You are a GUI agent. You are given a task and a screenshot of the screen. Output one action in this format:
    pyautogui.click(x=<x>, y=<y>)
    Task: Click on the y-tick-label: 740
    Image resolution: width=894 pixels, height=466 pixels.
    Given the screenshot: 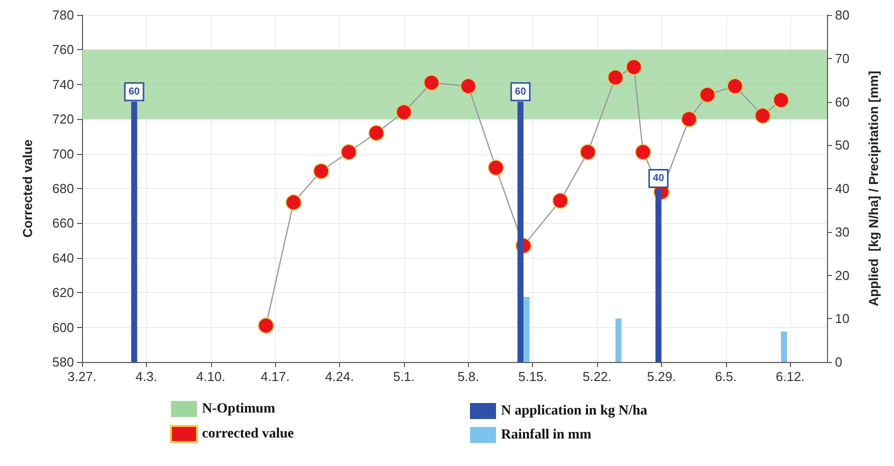 What is the action you would take?
    pyautogui.click(x=63, y=84)
    